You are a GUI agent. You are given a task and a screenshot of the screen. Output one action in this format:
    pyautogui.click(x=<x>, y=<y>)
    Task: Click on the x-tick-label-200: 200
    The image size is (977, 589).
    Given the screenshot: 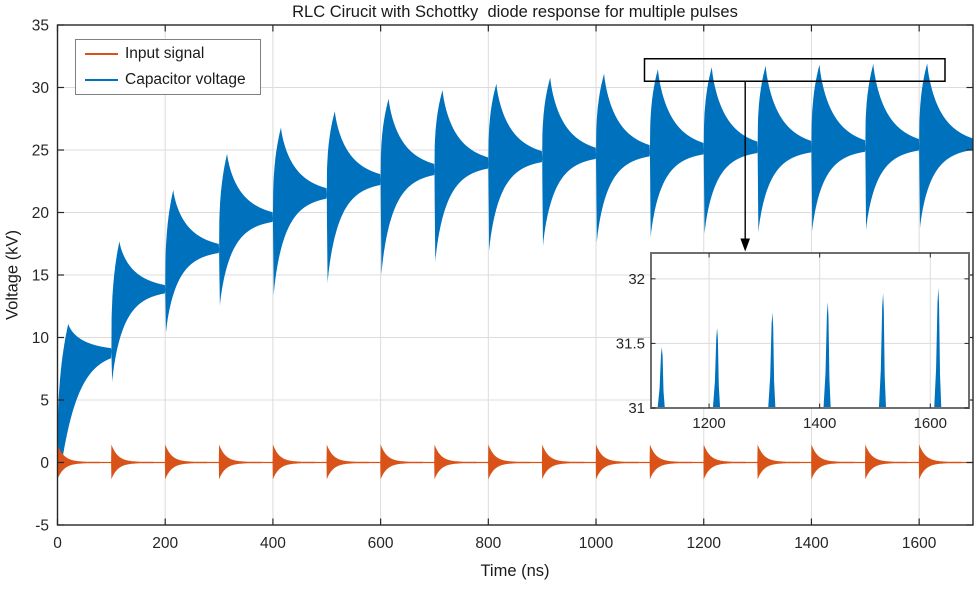 What is the action you would take?
    pyautogui.click(x=165, y=543)
    